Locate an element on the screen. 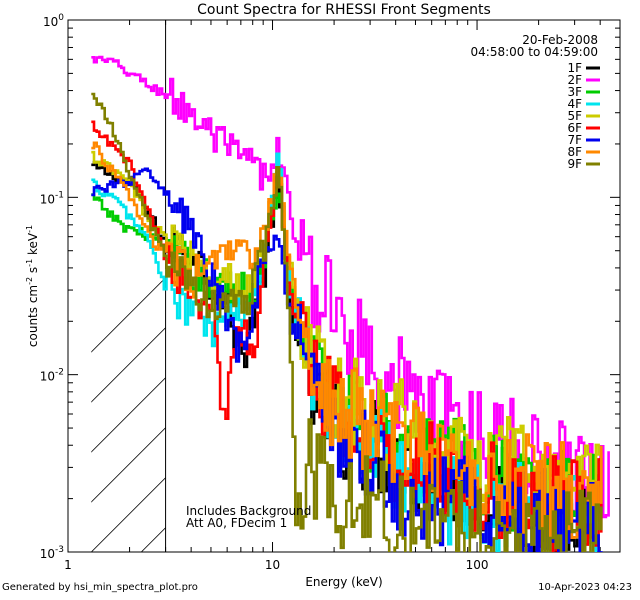 The image size is (640, 600). legend-label-8f: 8F is located at coordinates (574, 152).